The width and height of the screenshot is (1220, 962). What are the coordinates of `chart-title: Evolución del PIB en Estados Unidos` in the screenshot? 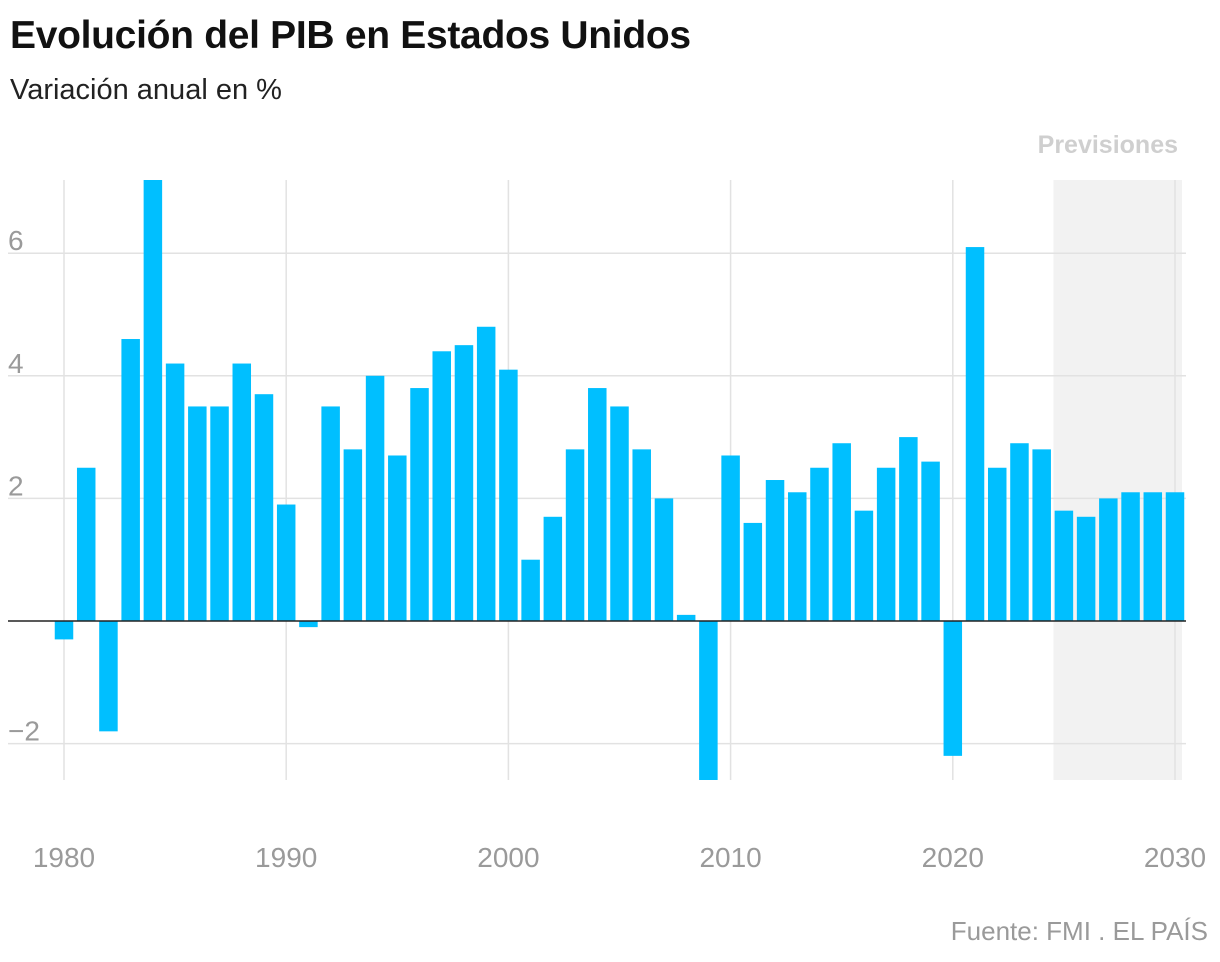 It's located at (350, 35).